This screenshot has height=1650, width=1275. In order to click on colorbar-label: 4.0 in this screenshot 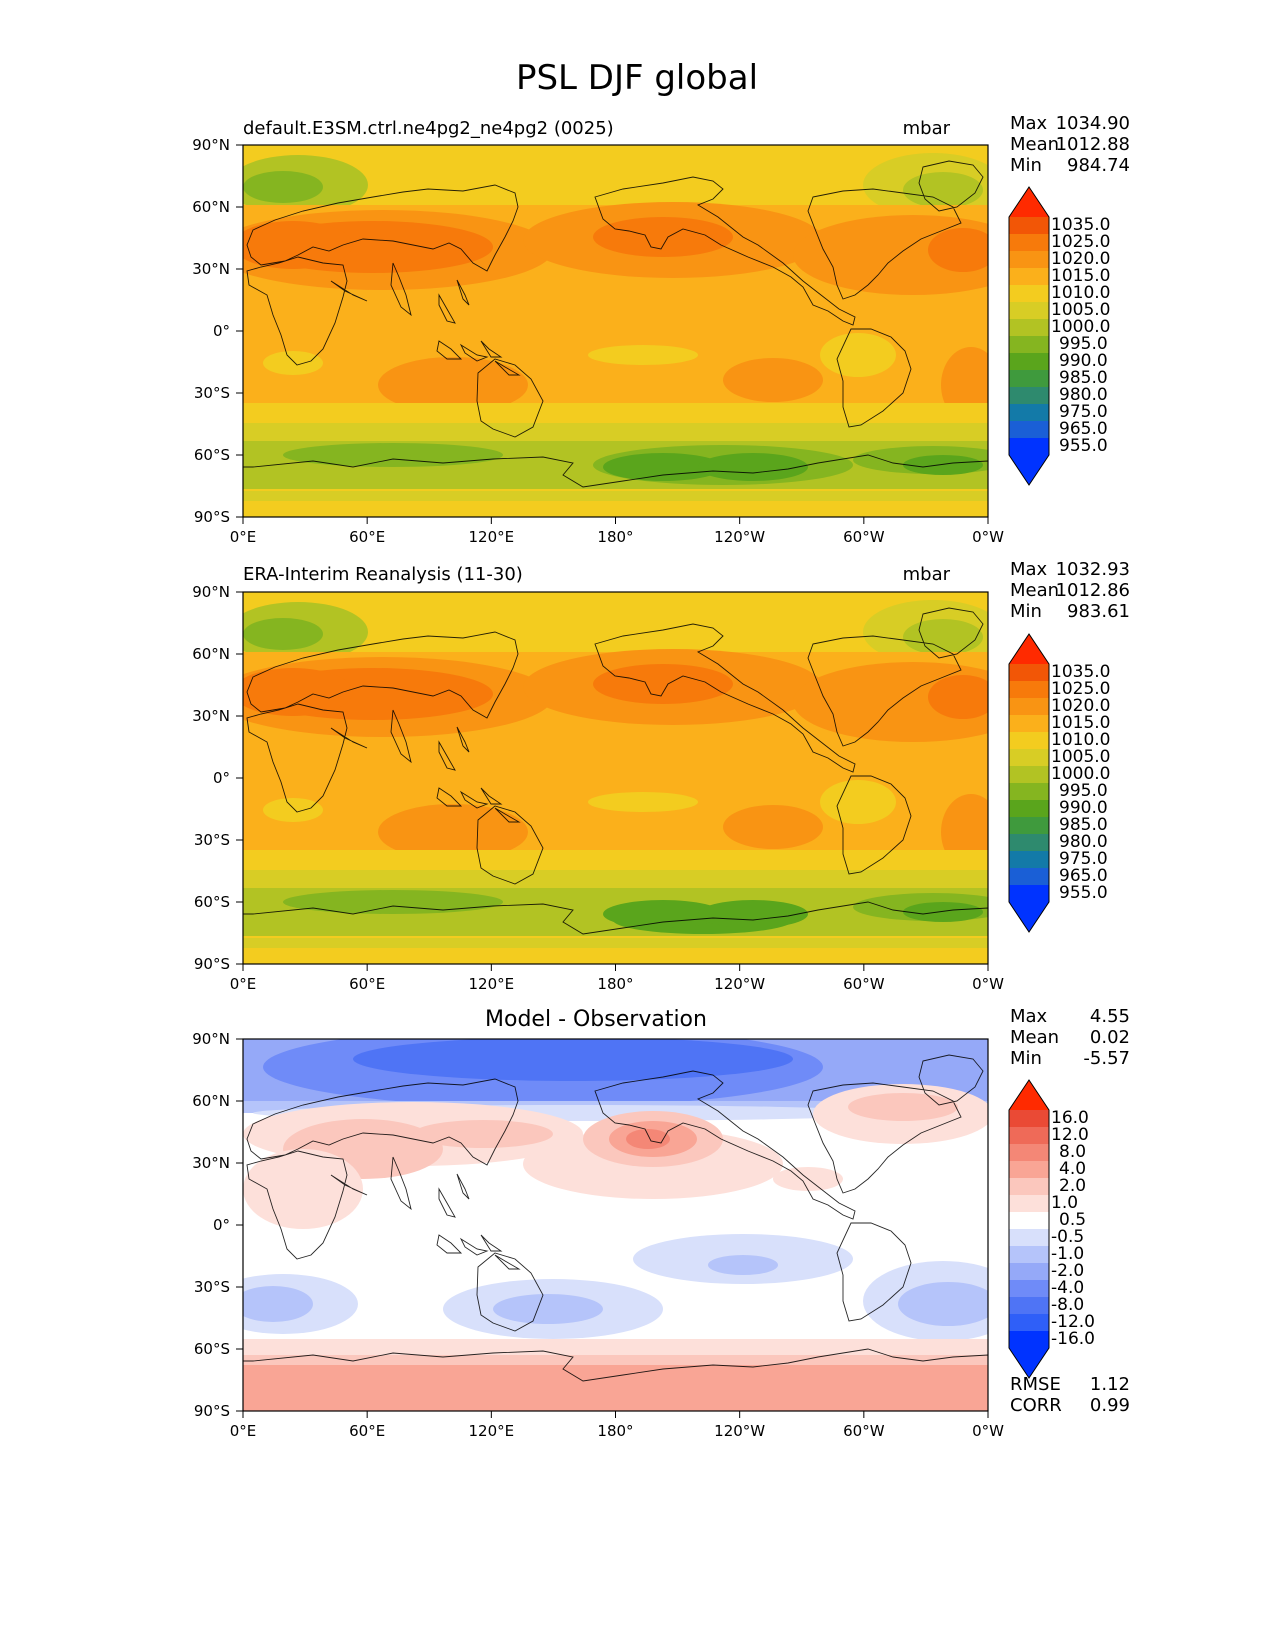, I will do `click(1072, 1169)`.